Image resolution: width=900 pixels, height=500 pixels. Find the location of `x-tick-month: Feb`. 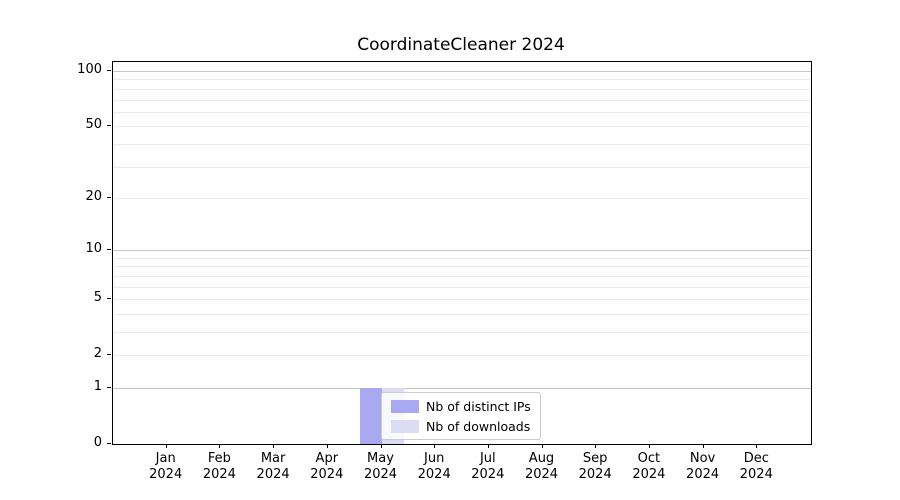

x-tick-month: Feb is located at coordinates (219, 458).